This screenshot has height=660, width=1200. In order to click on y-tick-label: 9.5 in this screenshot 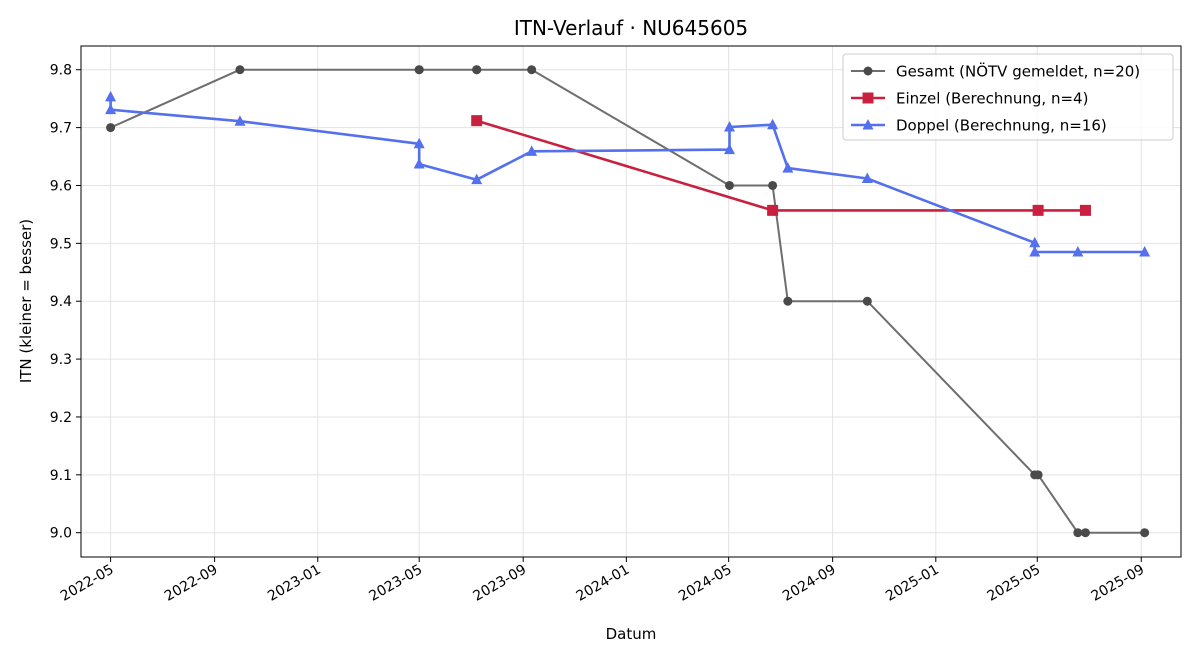, I will do `click(61, 244)`.